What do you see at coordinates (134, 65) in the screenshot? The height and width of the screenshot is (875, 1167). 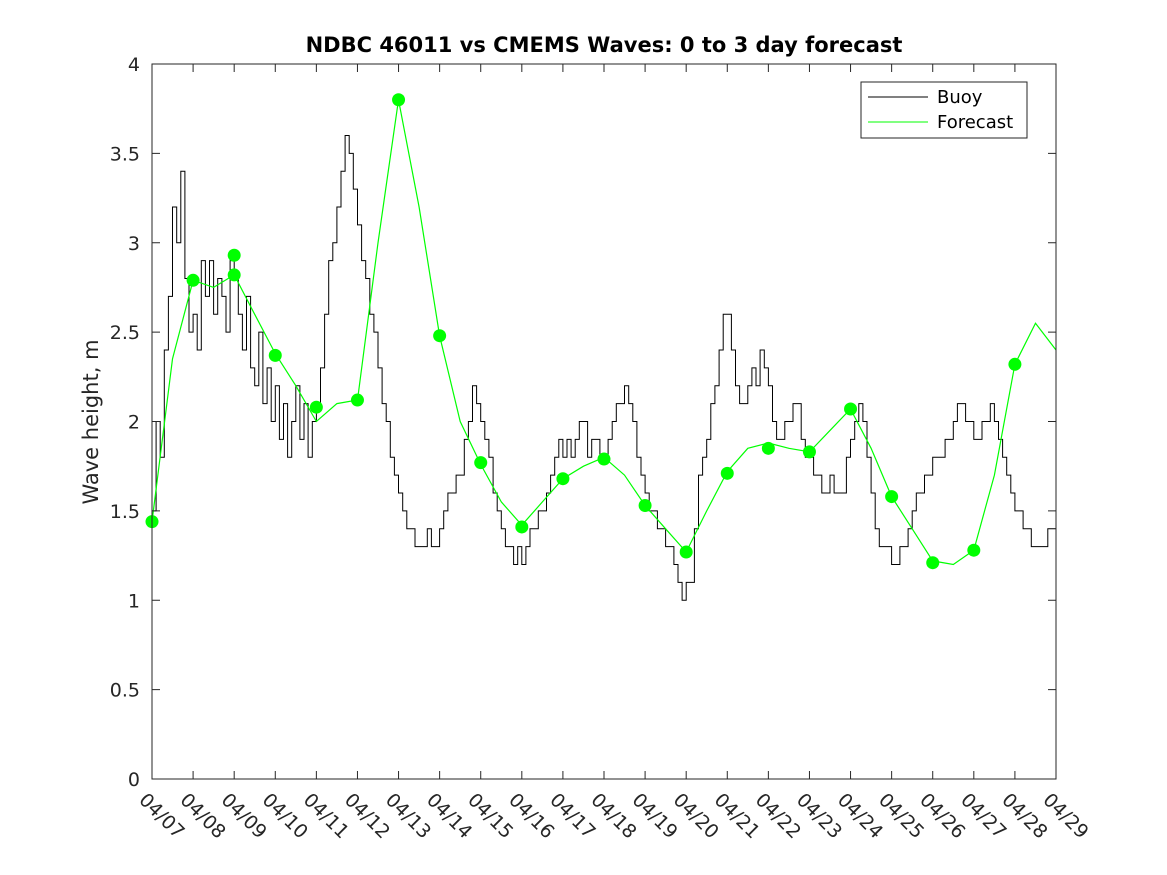 I see `y-tick-label: 4` at bounding box center [134, 65].